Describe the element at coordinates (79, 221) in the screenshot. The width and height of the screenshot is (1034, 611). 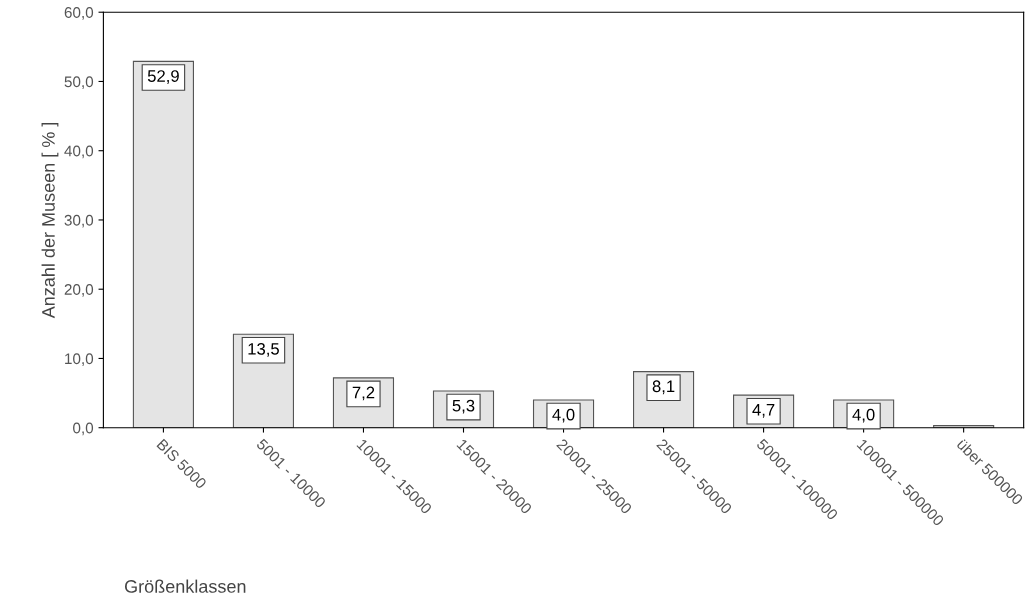
I see `y-tick-label: 30,0` at that location.